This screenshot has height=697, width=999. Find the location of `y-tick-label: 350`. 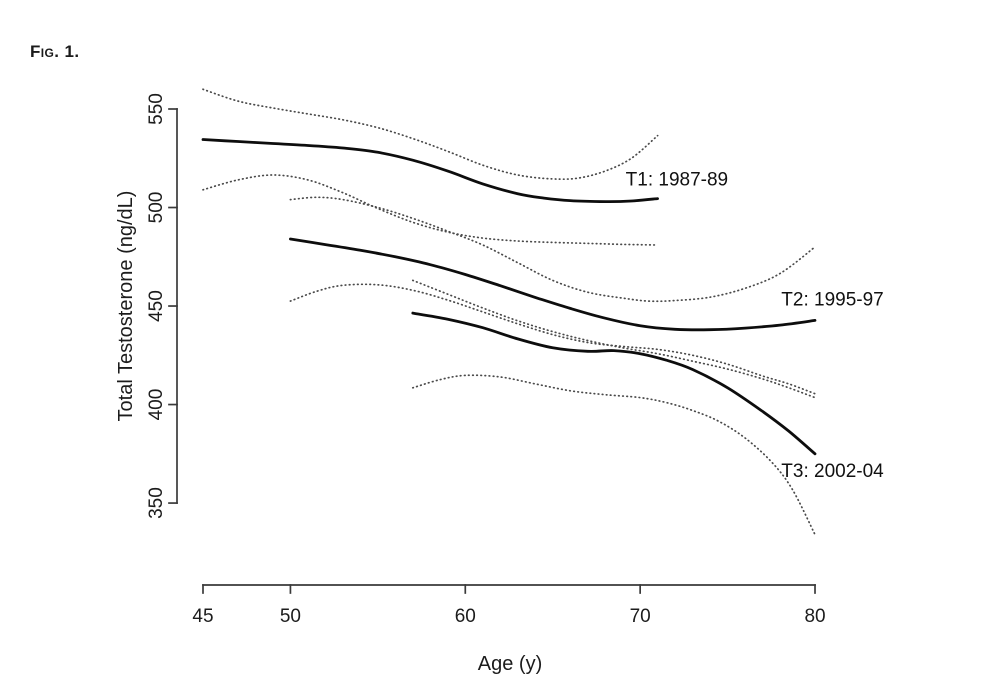

y-tick-label: 350 is located at coordinates (156, 503).